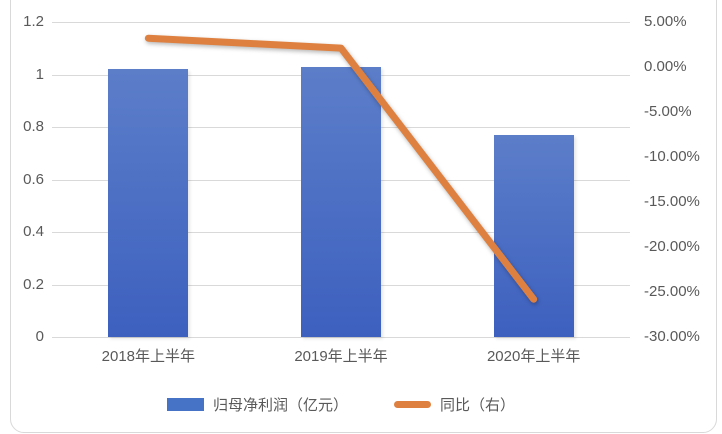  I want to click on left-axis-tick: 0, so click(39, 336).